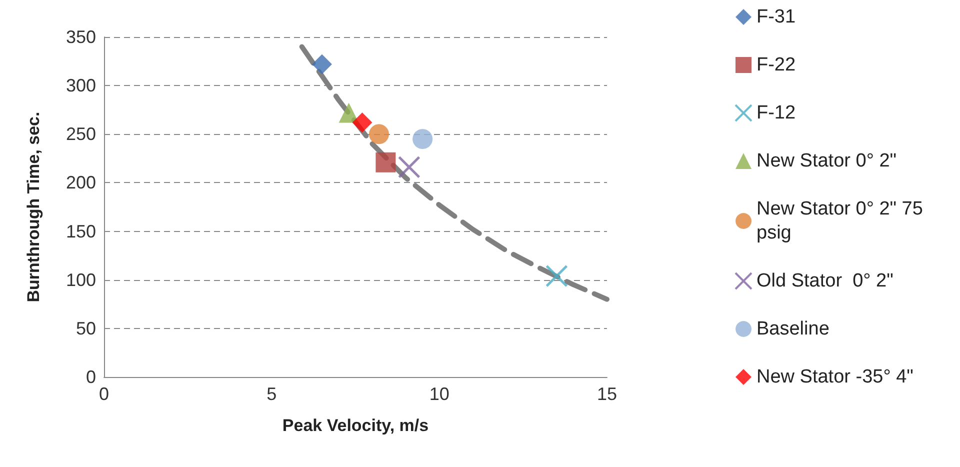 The image size is (960, 467). What do you see at coordinates (86, 328) in the screenshot?
I see `y-tick-label: 50` at bounding box center [86, 328].